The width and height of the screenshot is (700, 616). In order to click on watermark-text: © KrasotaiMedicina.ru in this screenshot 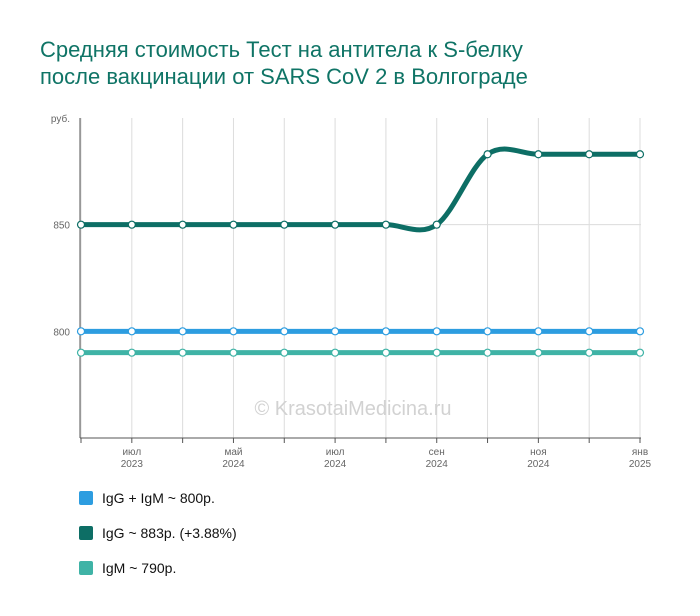, I will do `click(352, 409)`.